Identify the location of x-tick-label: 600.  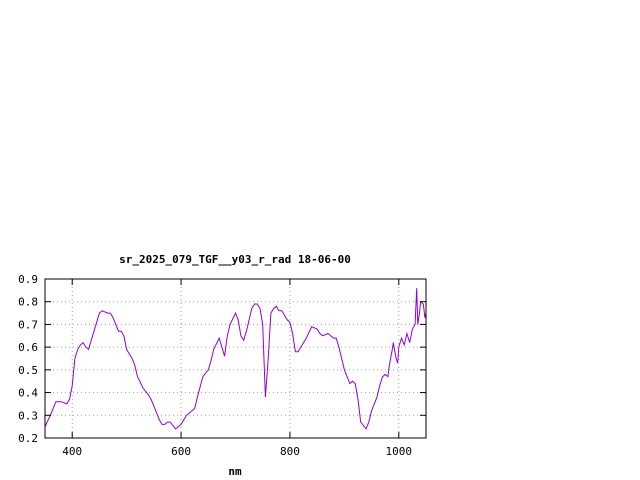
(181, 451).